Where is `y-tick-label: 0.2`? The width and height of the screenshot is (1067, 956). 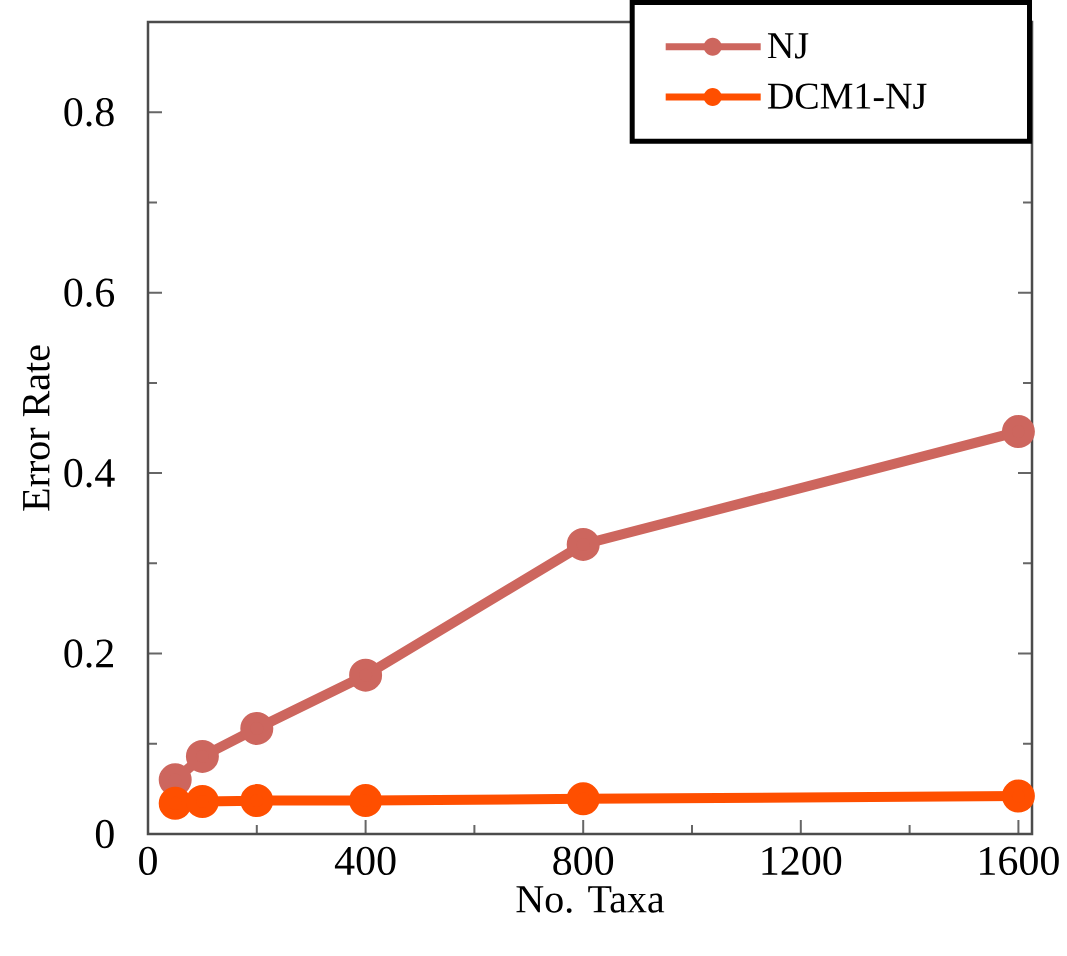 y-tick-label: 0.2 is located at coordinates (88, 653).